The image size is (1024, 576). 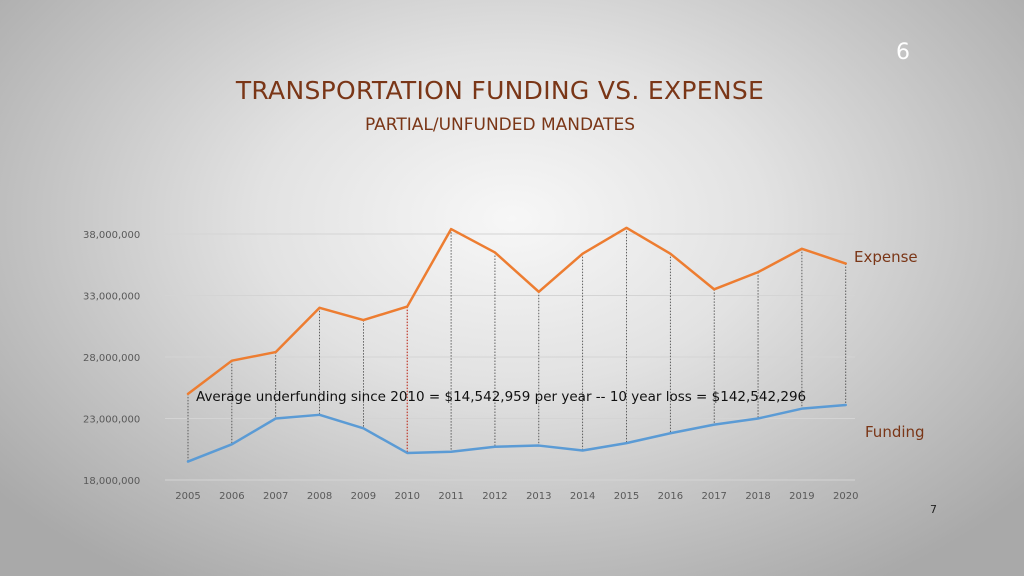 What do you see at coordinates (538, 496) in the screenshot?
I see `x-tick-label: 2013` at bounding box center [538, 496].